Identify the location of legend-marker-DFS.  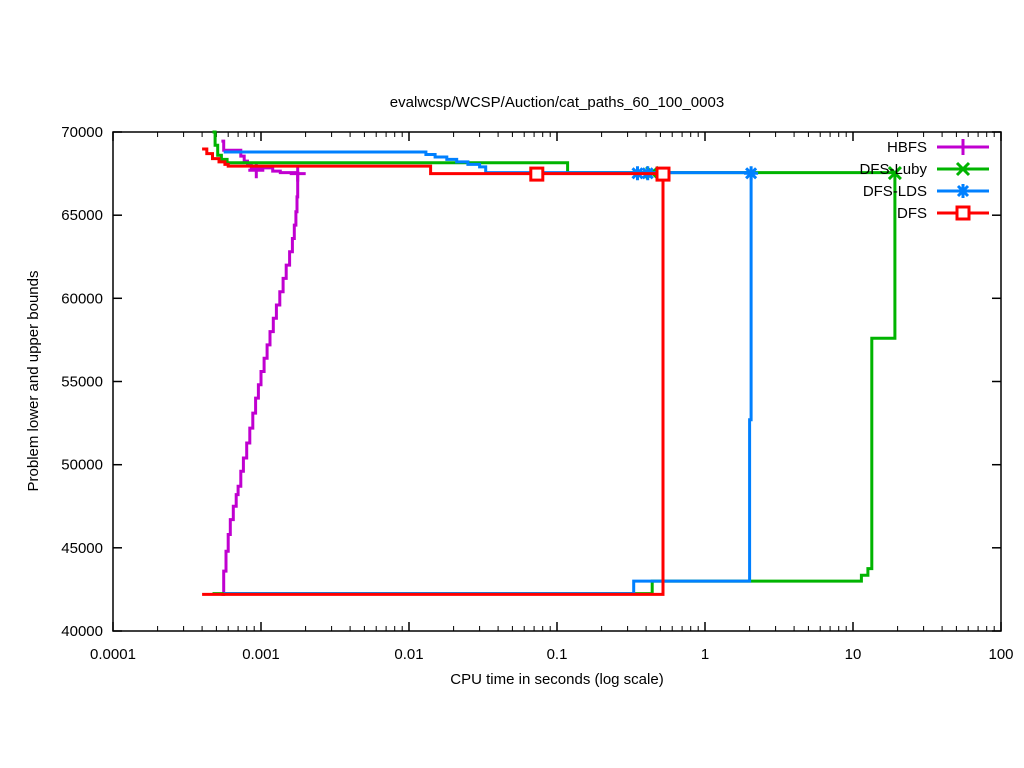
(963, 213).